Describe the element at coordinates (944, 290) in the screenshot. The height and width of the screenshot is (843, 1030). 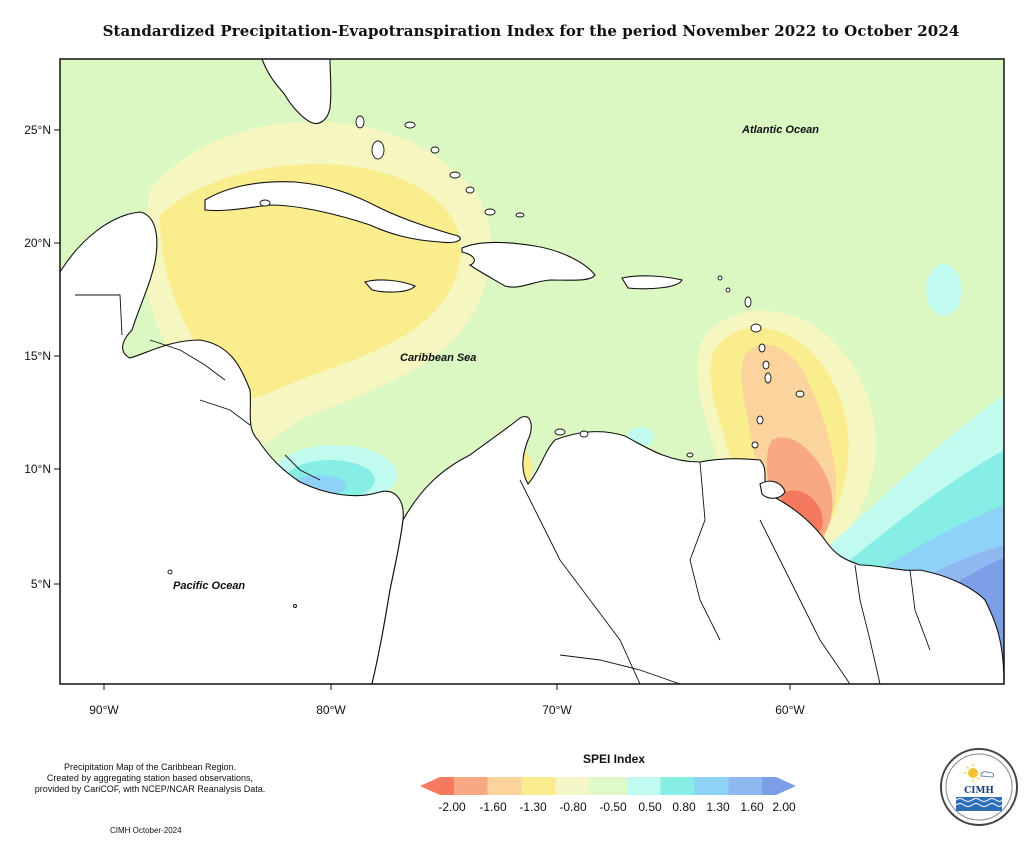
I see `wet-blob-atlantic` at that location.